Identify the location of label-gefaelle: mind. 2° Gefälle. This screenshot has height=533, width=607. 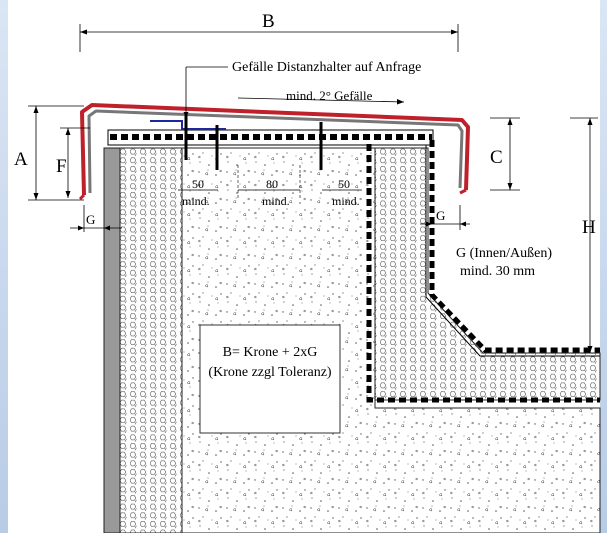
(329, 95).